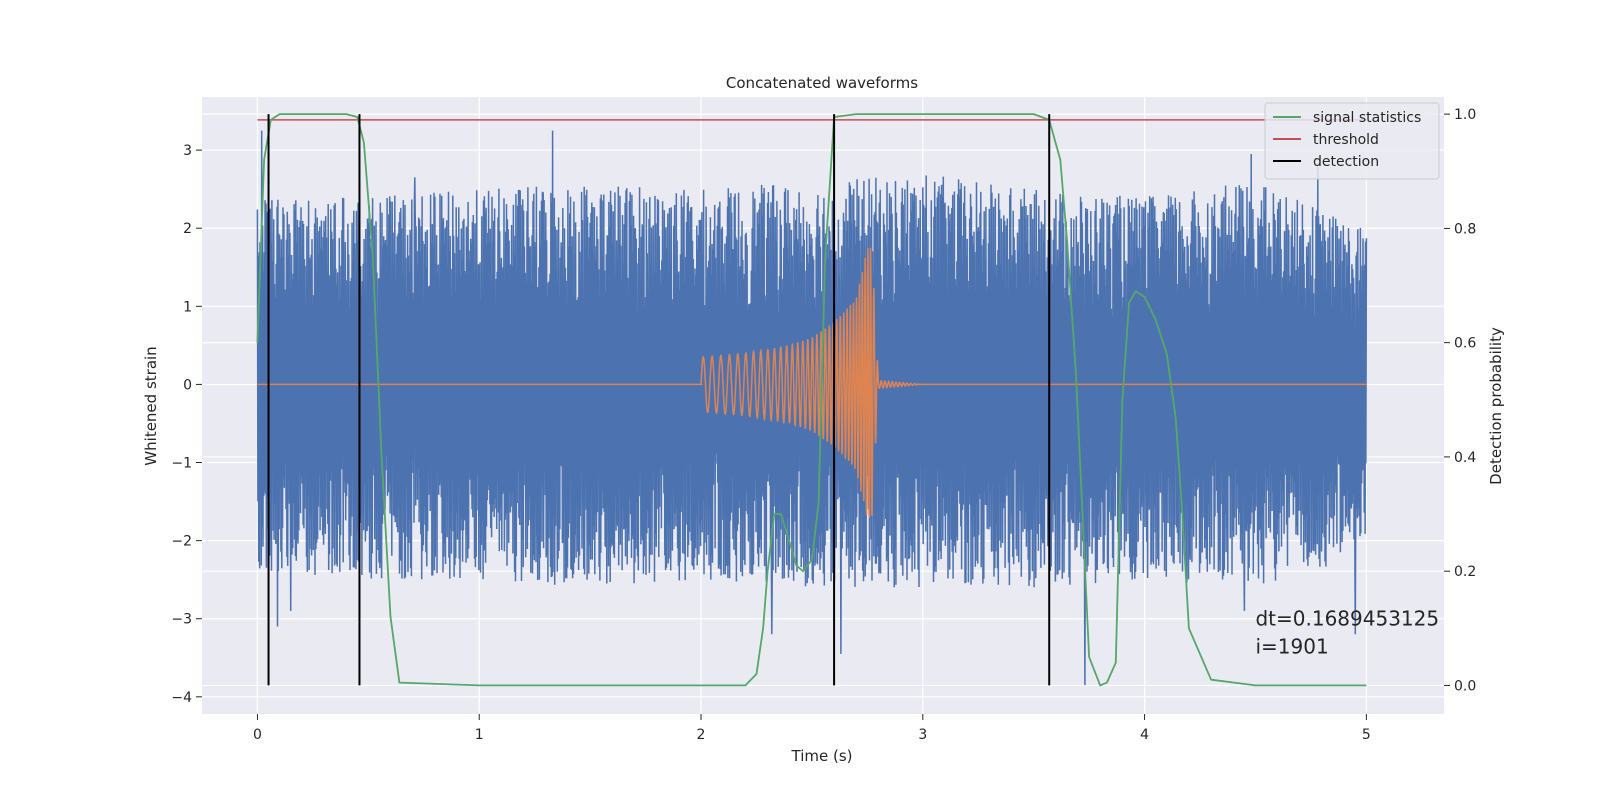 The width and height of the screenshot is (1600, 800). What do you see at coordinates (181, 620) in the screenshot?
I see `y-tick-label: −3` at bounding box center [181, 620].